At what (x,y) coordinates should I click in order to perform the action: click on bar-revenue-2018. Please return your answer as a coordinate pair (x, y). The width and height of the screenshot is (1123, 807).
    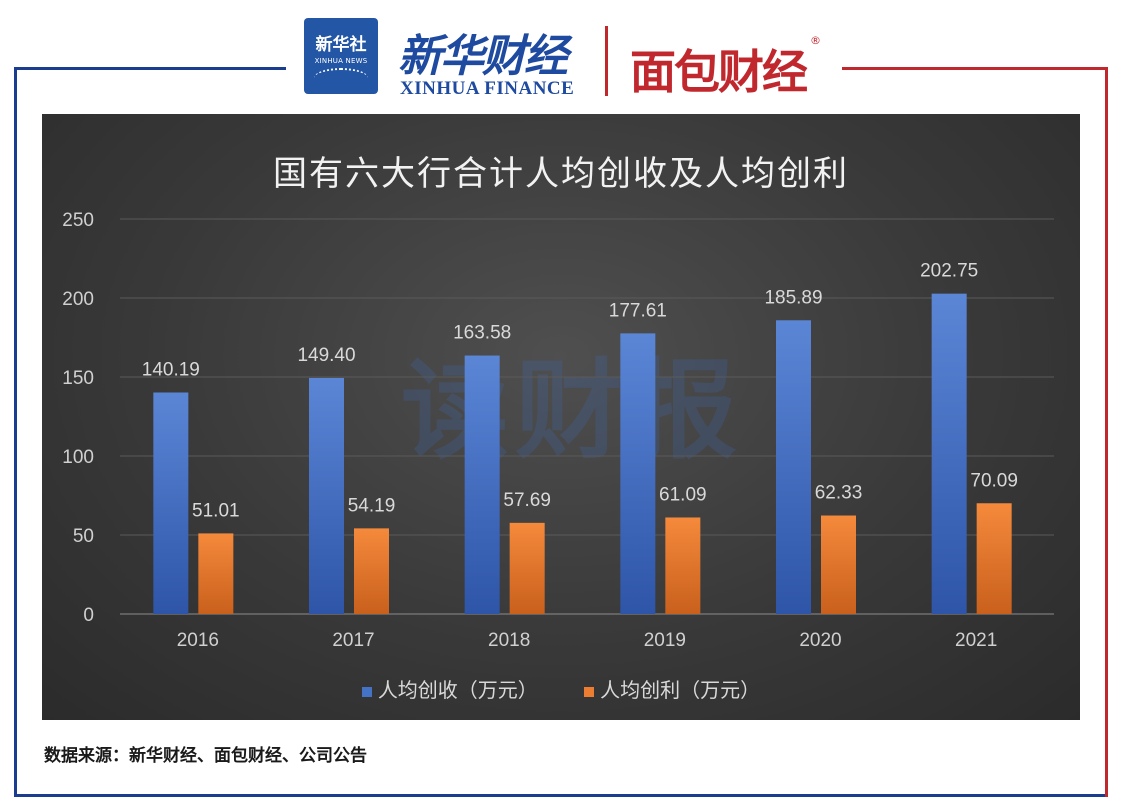
    Looking at the image, I should click on (482, 484).